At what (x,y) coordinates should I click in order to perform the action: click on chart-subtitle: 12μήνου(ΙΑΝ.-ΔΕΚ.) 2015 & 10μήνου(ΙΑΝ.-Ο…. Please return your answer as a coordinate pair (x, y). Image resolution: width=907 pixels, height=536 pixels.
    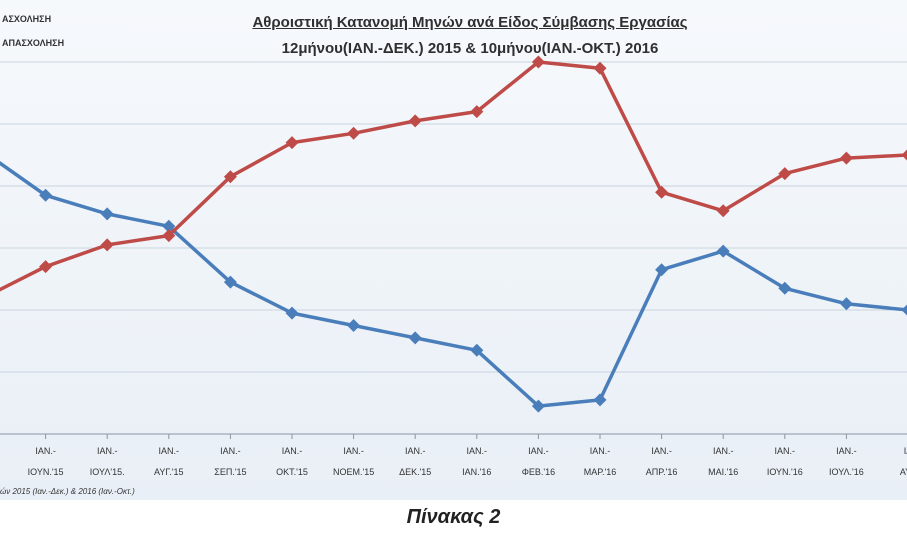
    Looking at the image, I should click on (470, 48).